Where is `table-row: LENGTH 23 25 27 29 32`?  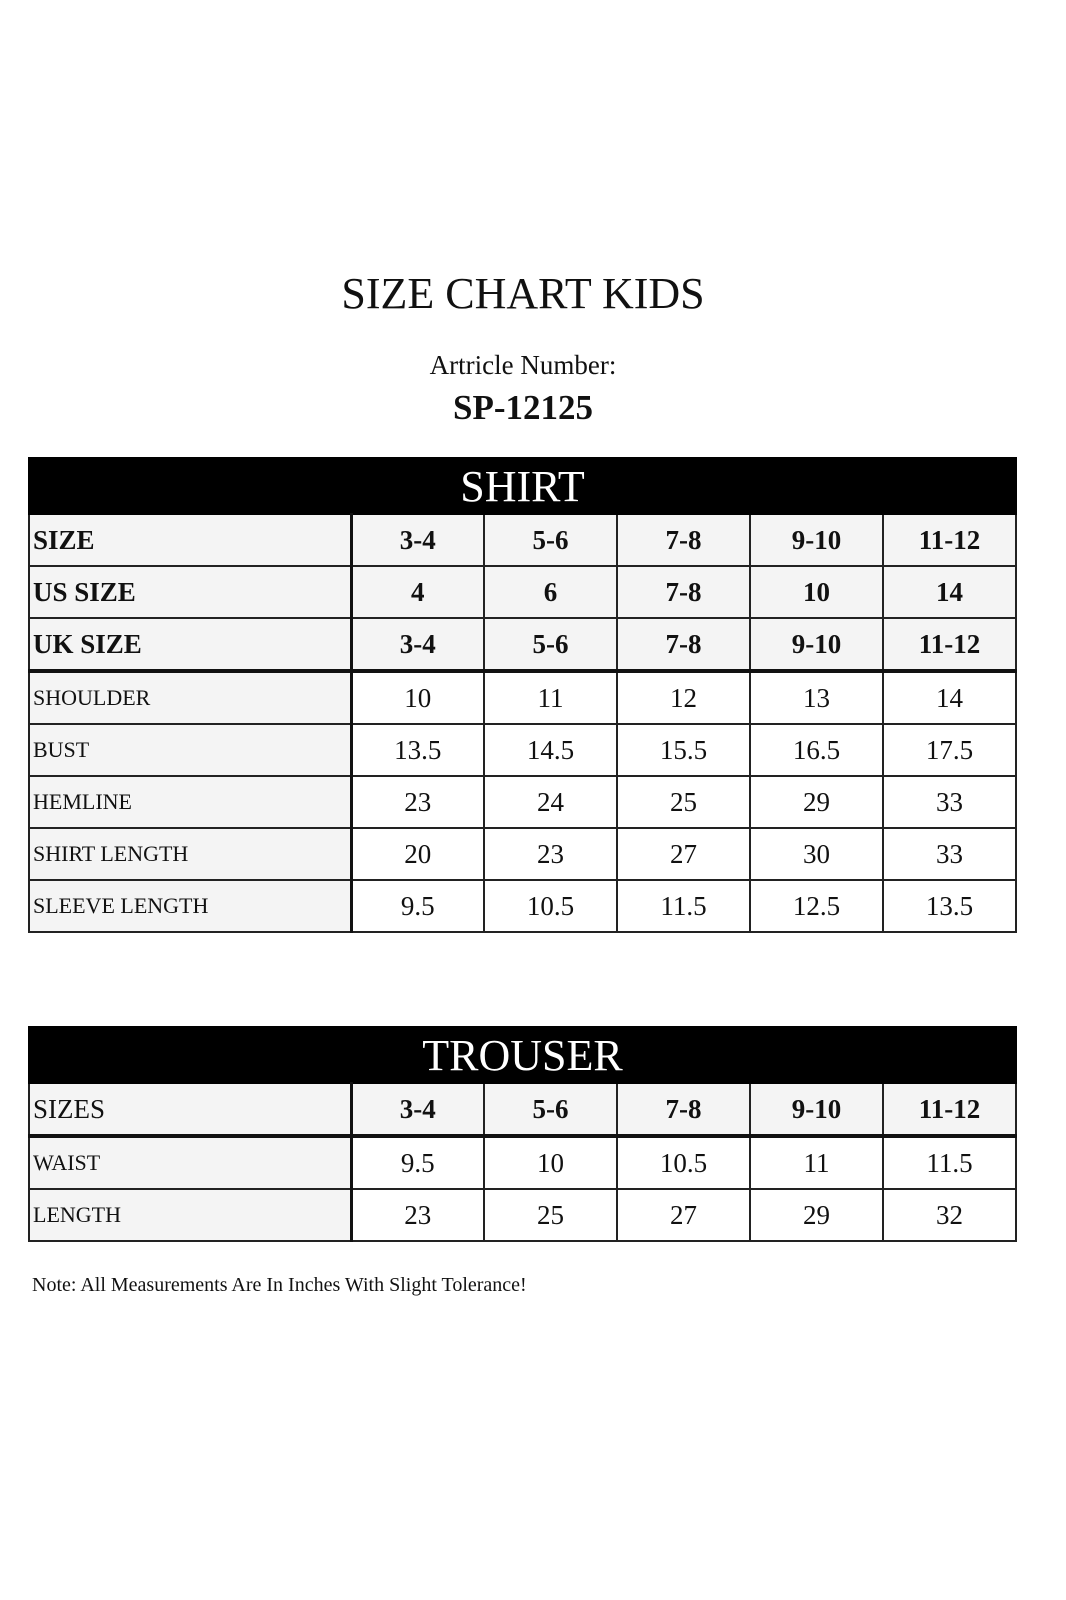 table-row: LENGTH 23 25 27 29 32 is located at coordinates (522, 1215).